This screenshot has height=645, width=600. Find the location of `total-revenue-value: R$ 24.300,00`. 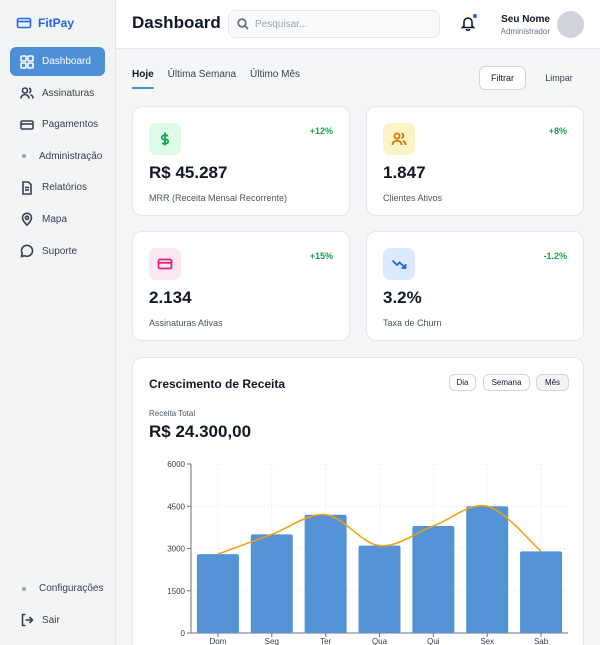

total-revenue-value: R$ 24.300,00 is located at coordinates (200, 431).